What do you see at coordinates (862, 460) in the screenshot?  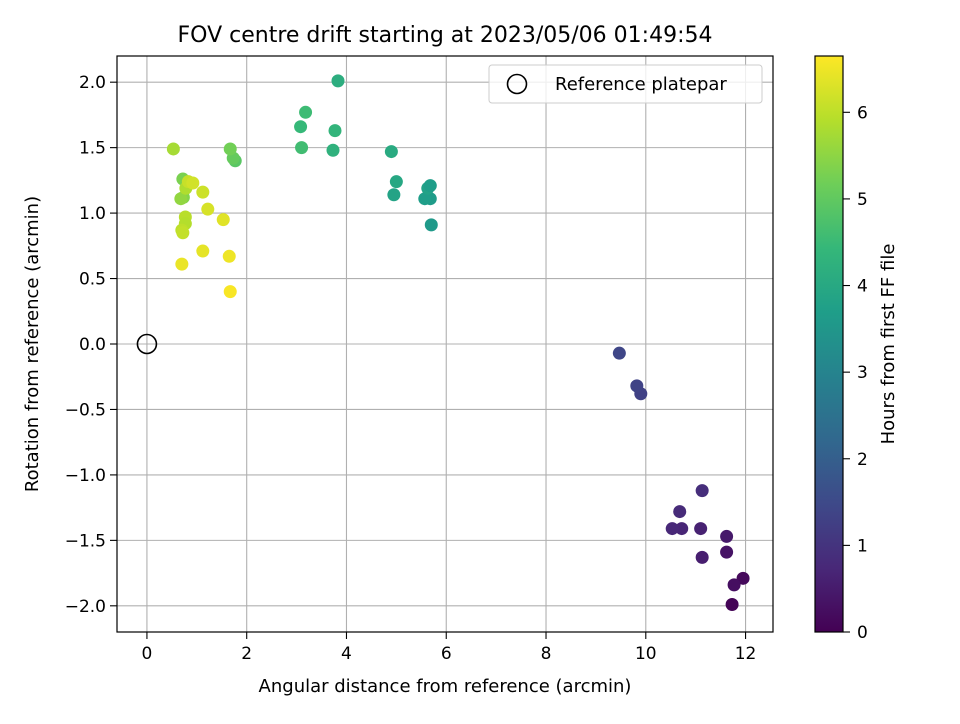 I see `colorbar-tick-label: 2` at bounding box center [862, 460].